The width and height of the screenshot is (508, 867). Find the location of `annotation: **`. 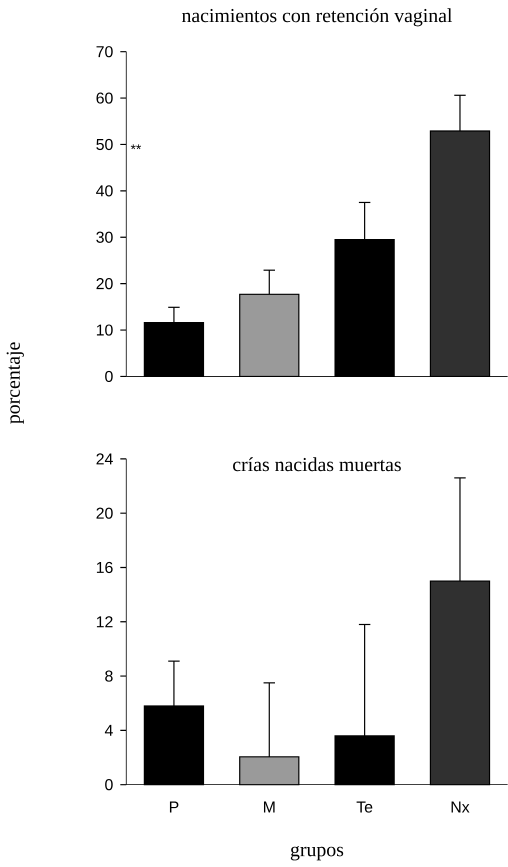

annotation: ** is located at coordinates (136, 147).